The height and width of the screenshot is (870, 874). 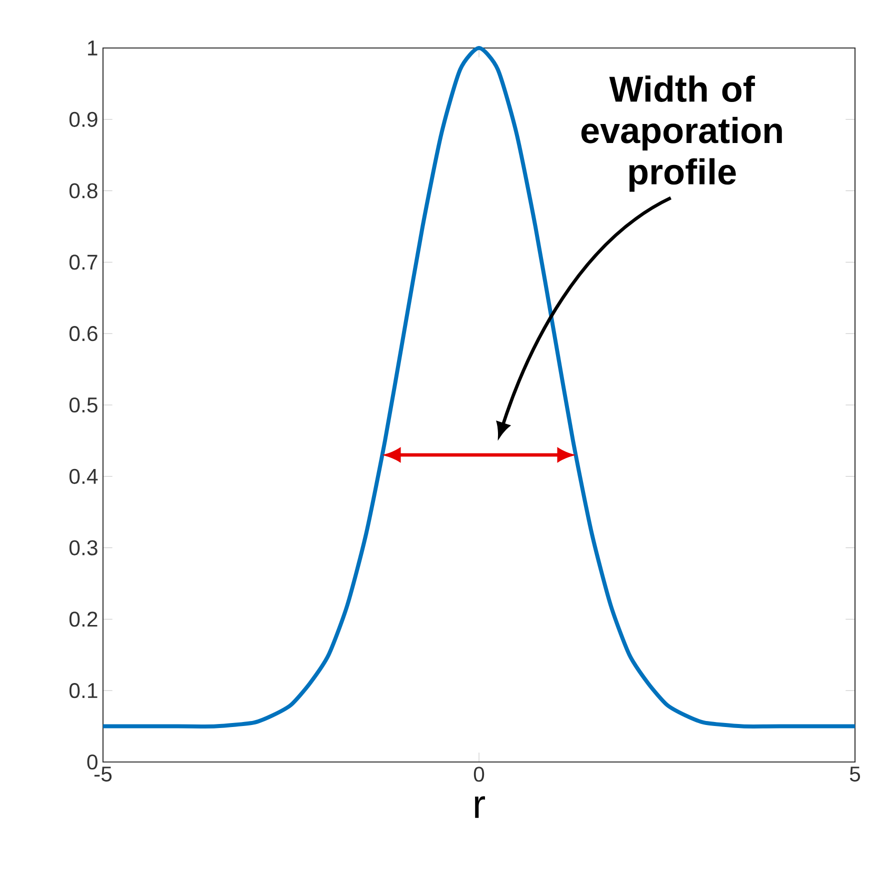 I want to click on annotation: Width of evaporation profile, so click(x=681, y=134).